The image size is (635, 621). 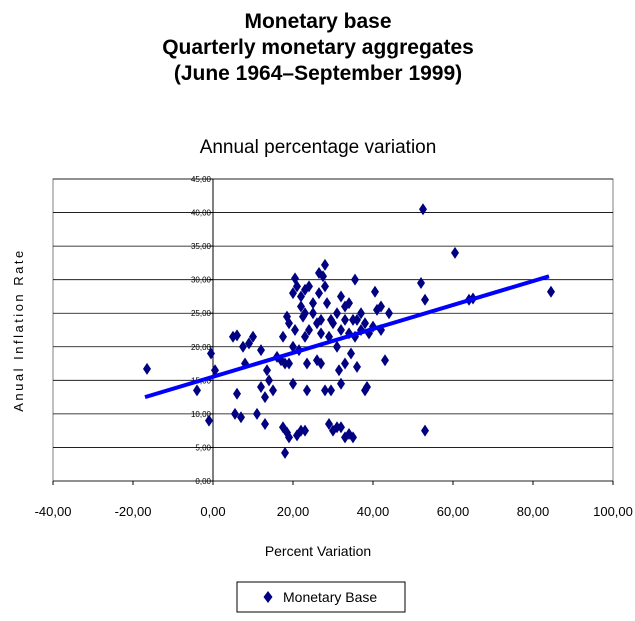 What do you see at coordinates (453, 511) in the screenshot?
I see `x-tick-label: 60,00` at bounding box center [453, 511].